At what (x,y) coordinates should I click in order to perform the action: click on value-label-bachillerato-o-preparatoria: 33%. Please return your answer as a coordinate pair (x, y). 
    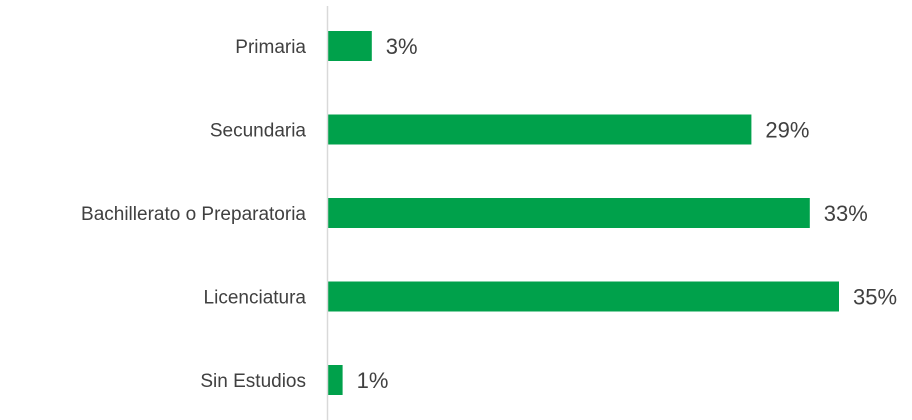
    Looking at the image, I should click on (846, 213).